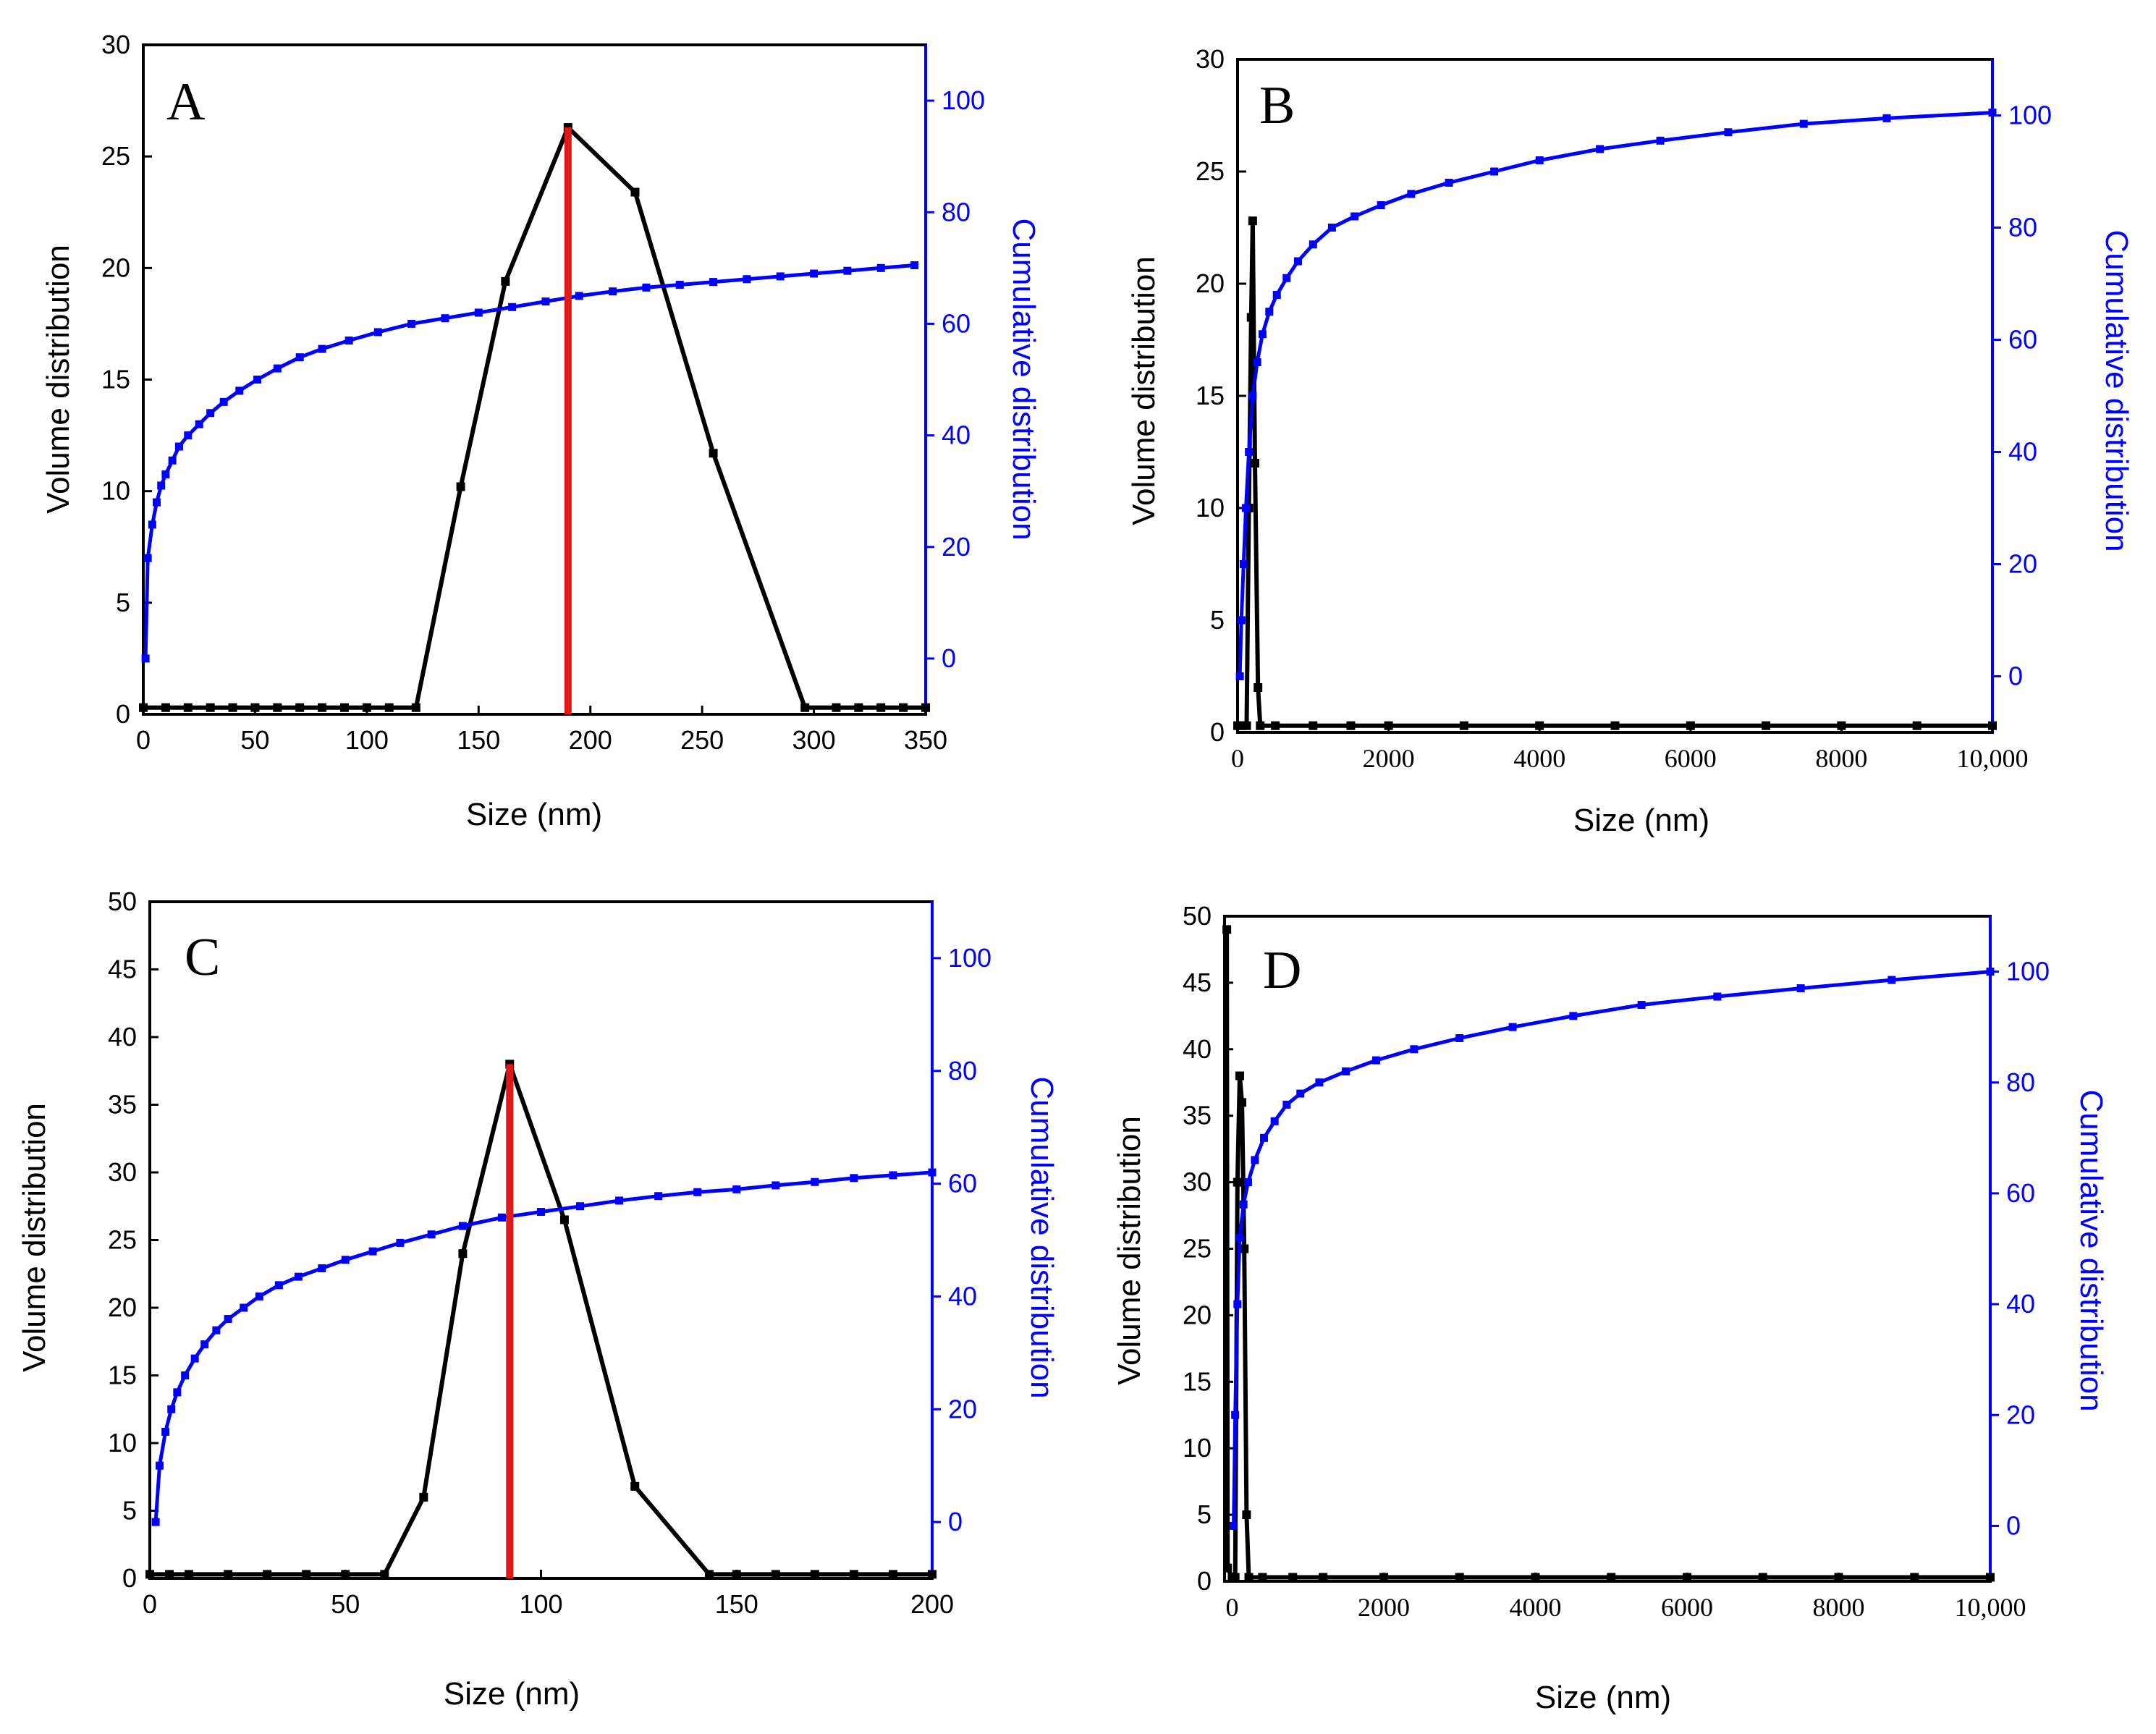 This screenshot has height=1734, width=2156. I want to click on y2-tick-label-d: 100, so click(2028, 971).